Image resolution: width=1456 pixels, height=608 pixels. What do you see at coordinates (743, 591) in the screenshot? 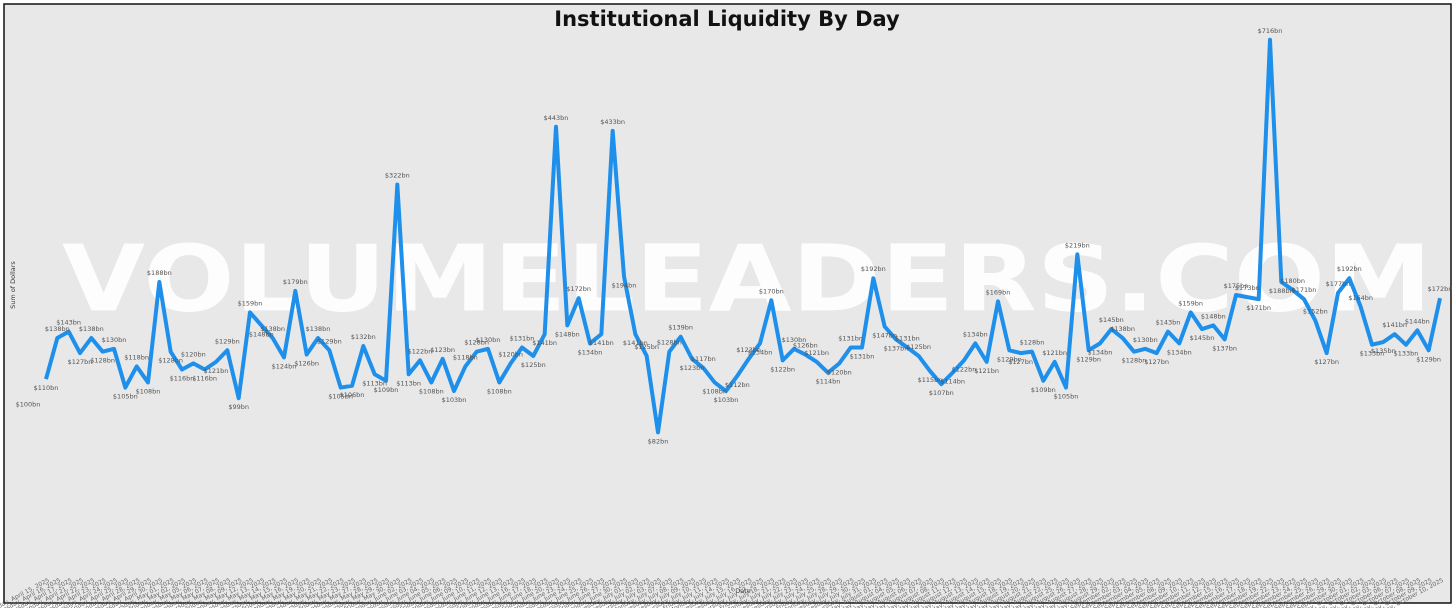
I see `x-axis-label: Date` at bounding box center [743, 591].